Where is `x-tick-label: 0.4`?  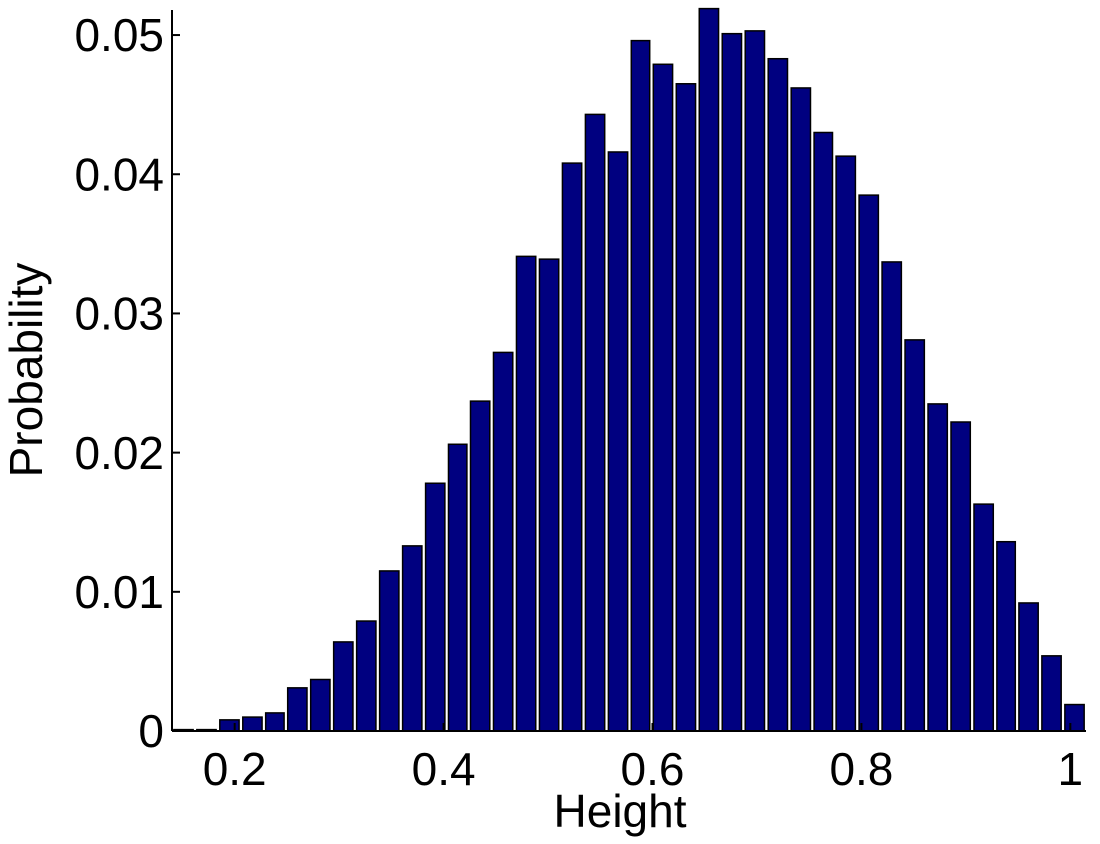 x-tick-label: 0.4 is located at coordinates (444, 769).